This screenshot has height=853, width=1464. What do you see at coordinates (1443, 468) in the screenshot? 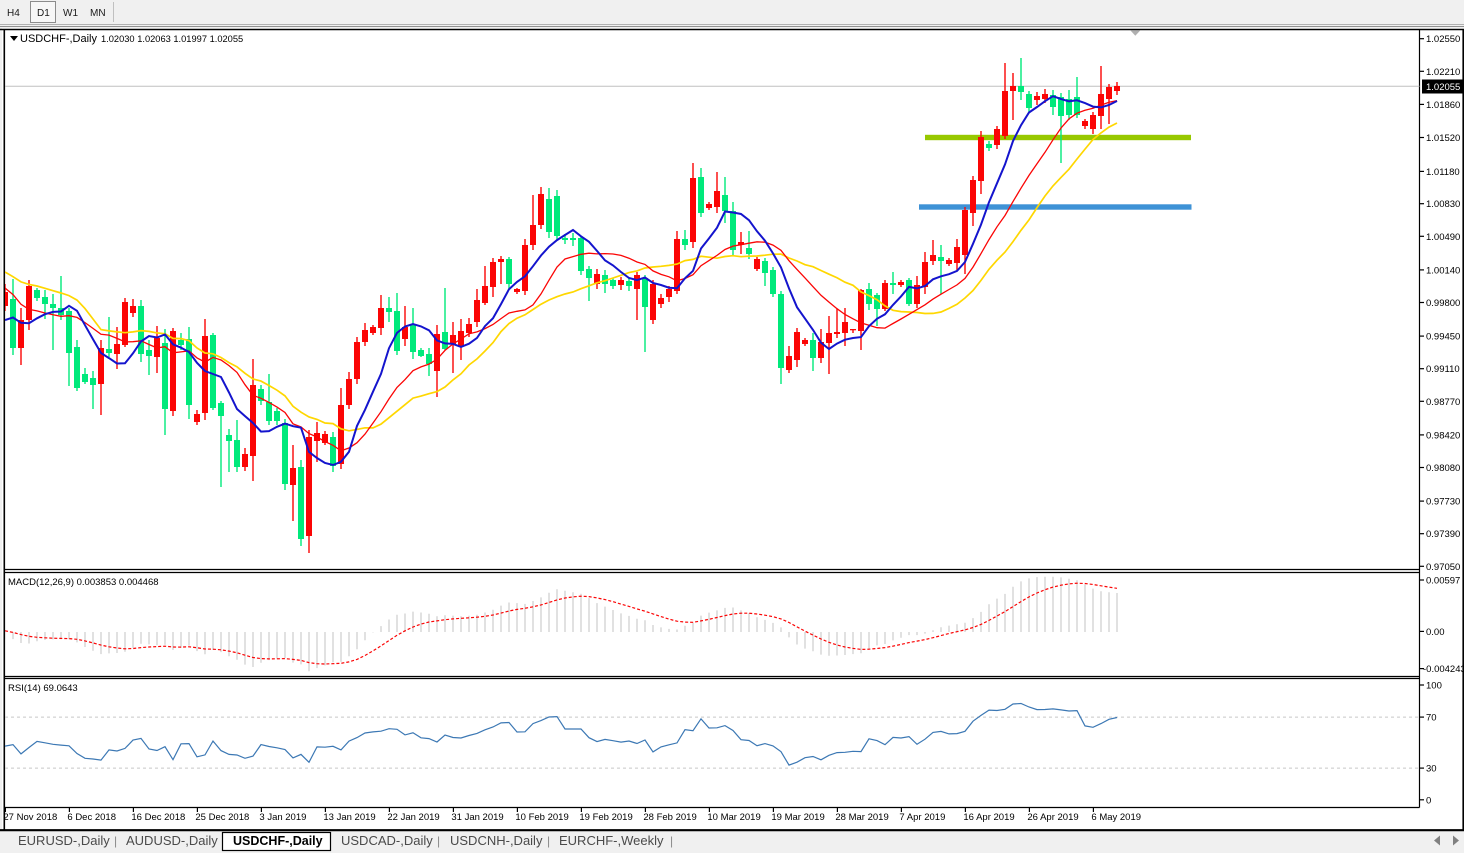
I see `svg-text: 0.98080` at bounding box center [1443, 468].